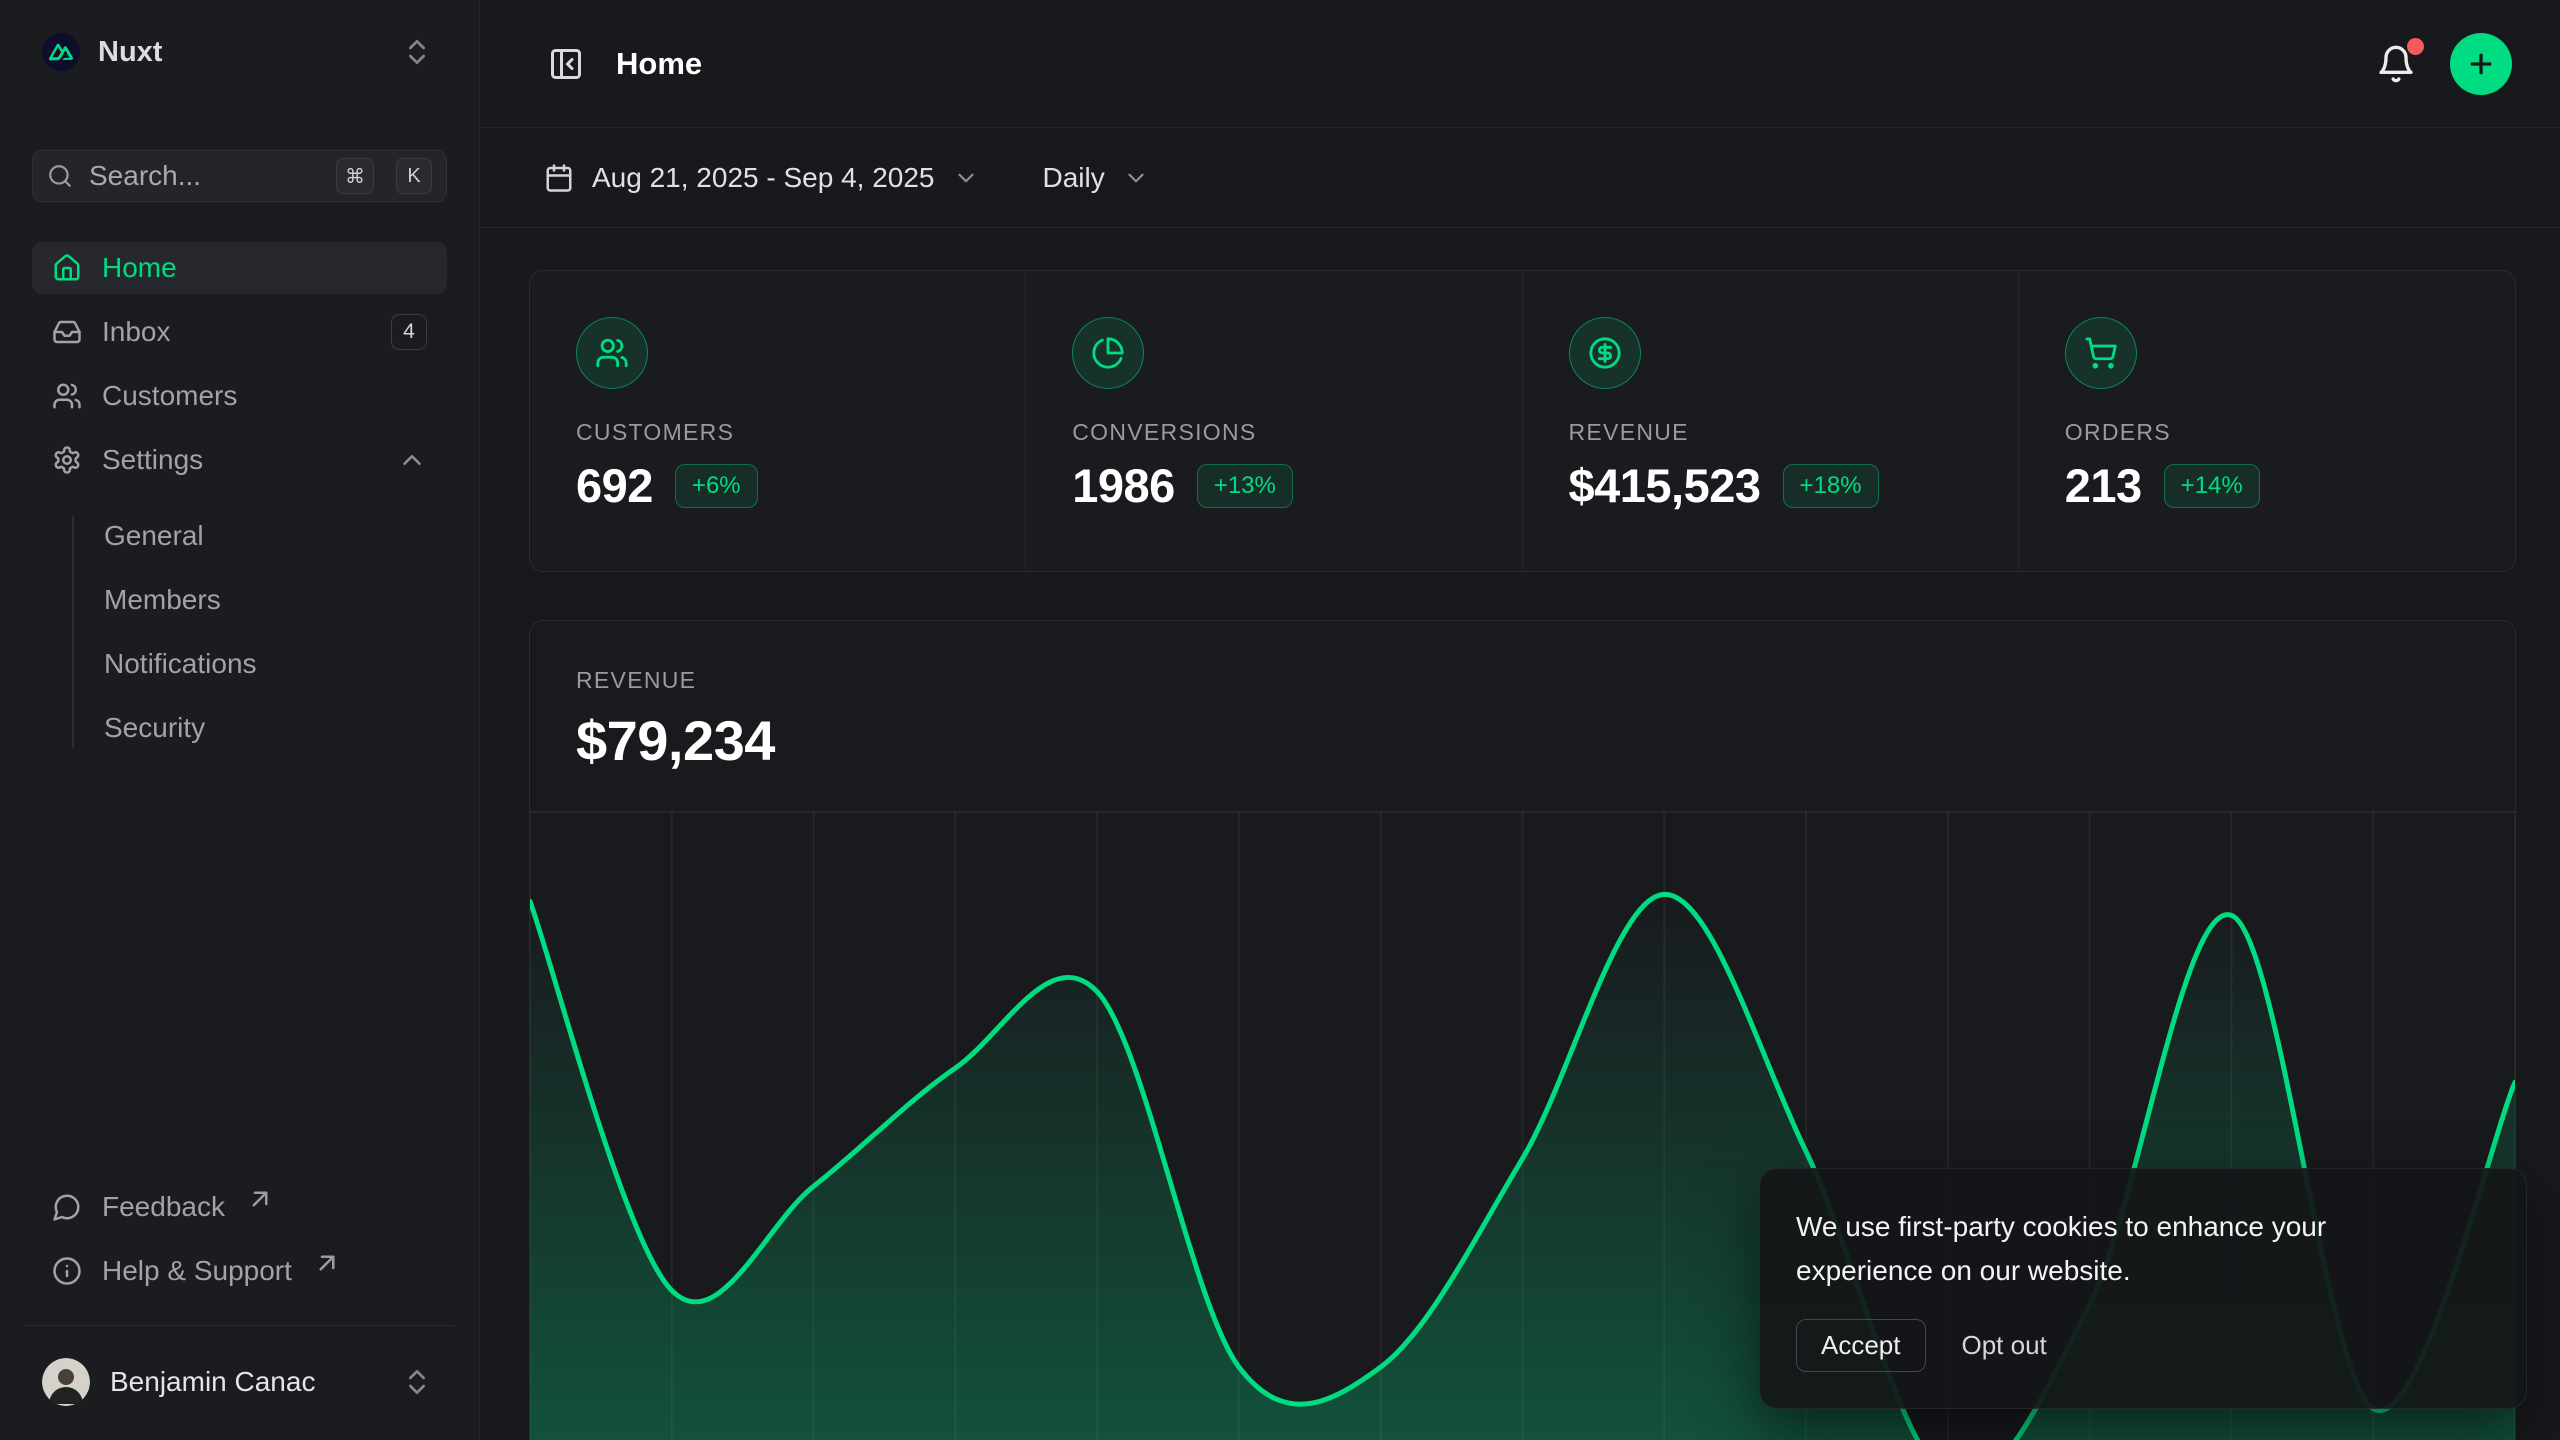  What do you see at coordinates (66, 1382) in the screenshot?
I see `avatar` at bounding box center [66, 1382].